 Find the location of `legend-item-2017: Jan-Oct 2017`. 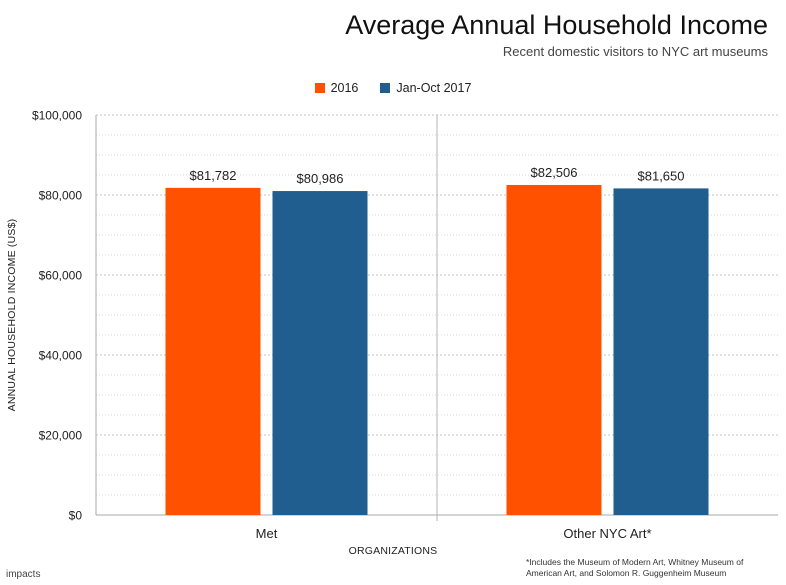

legend-item-2017: Jan-Oct 2017 is located at coordinates (425, 88).